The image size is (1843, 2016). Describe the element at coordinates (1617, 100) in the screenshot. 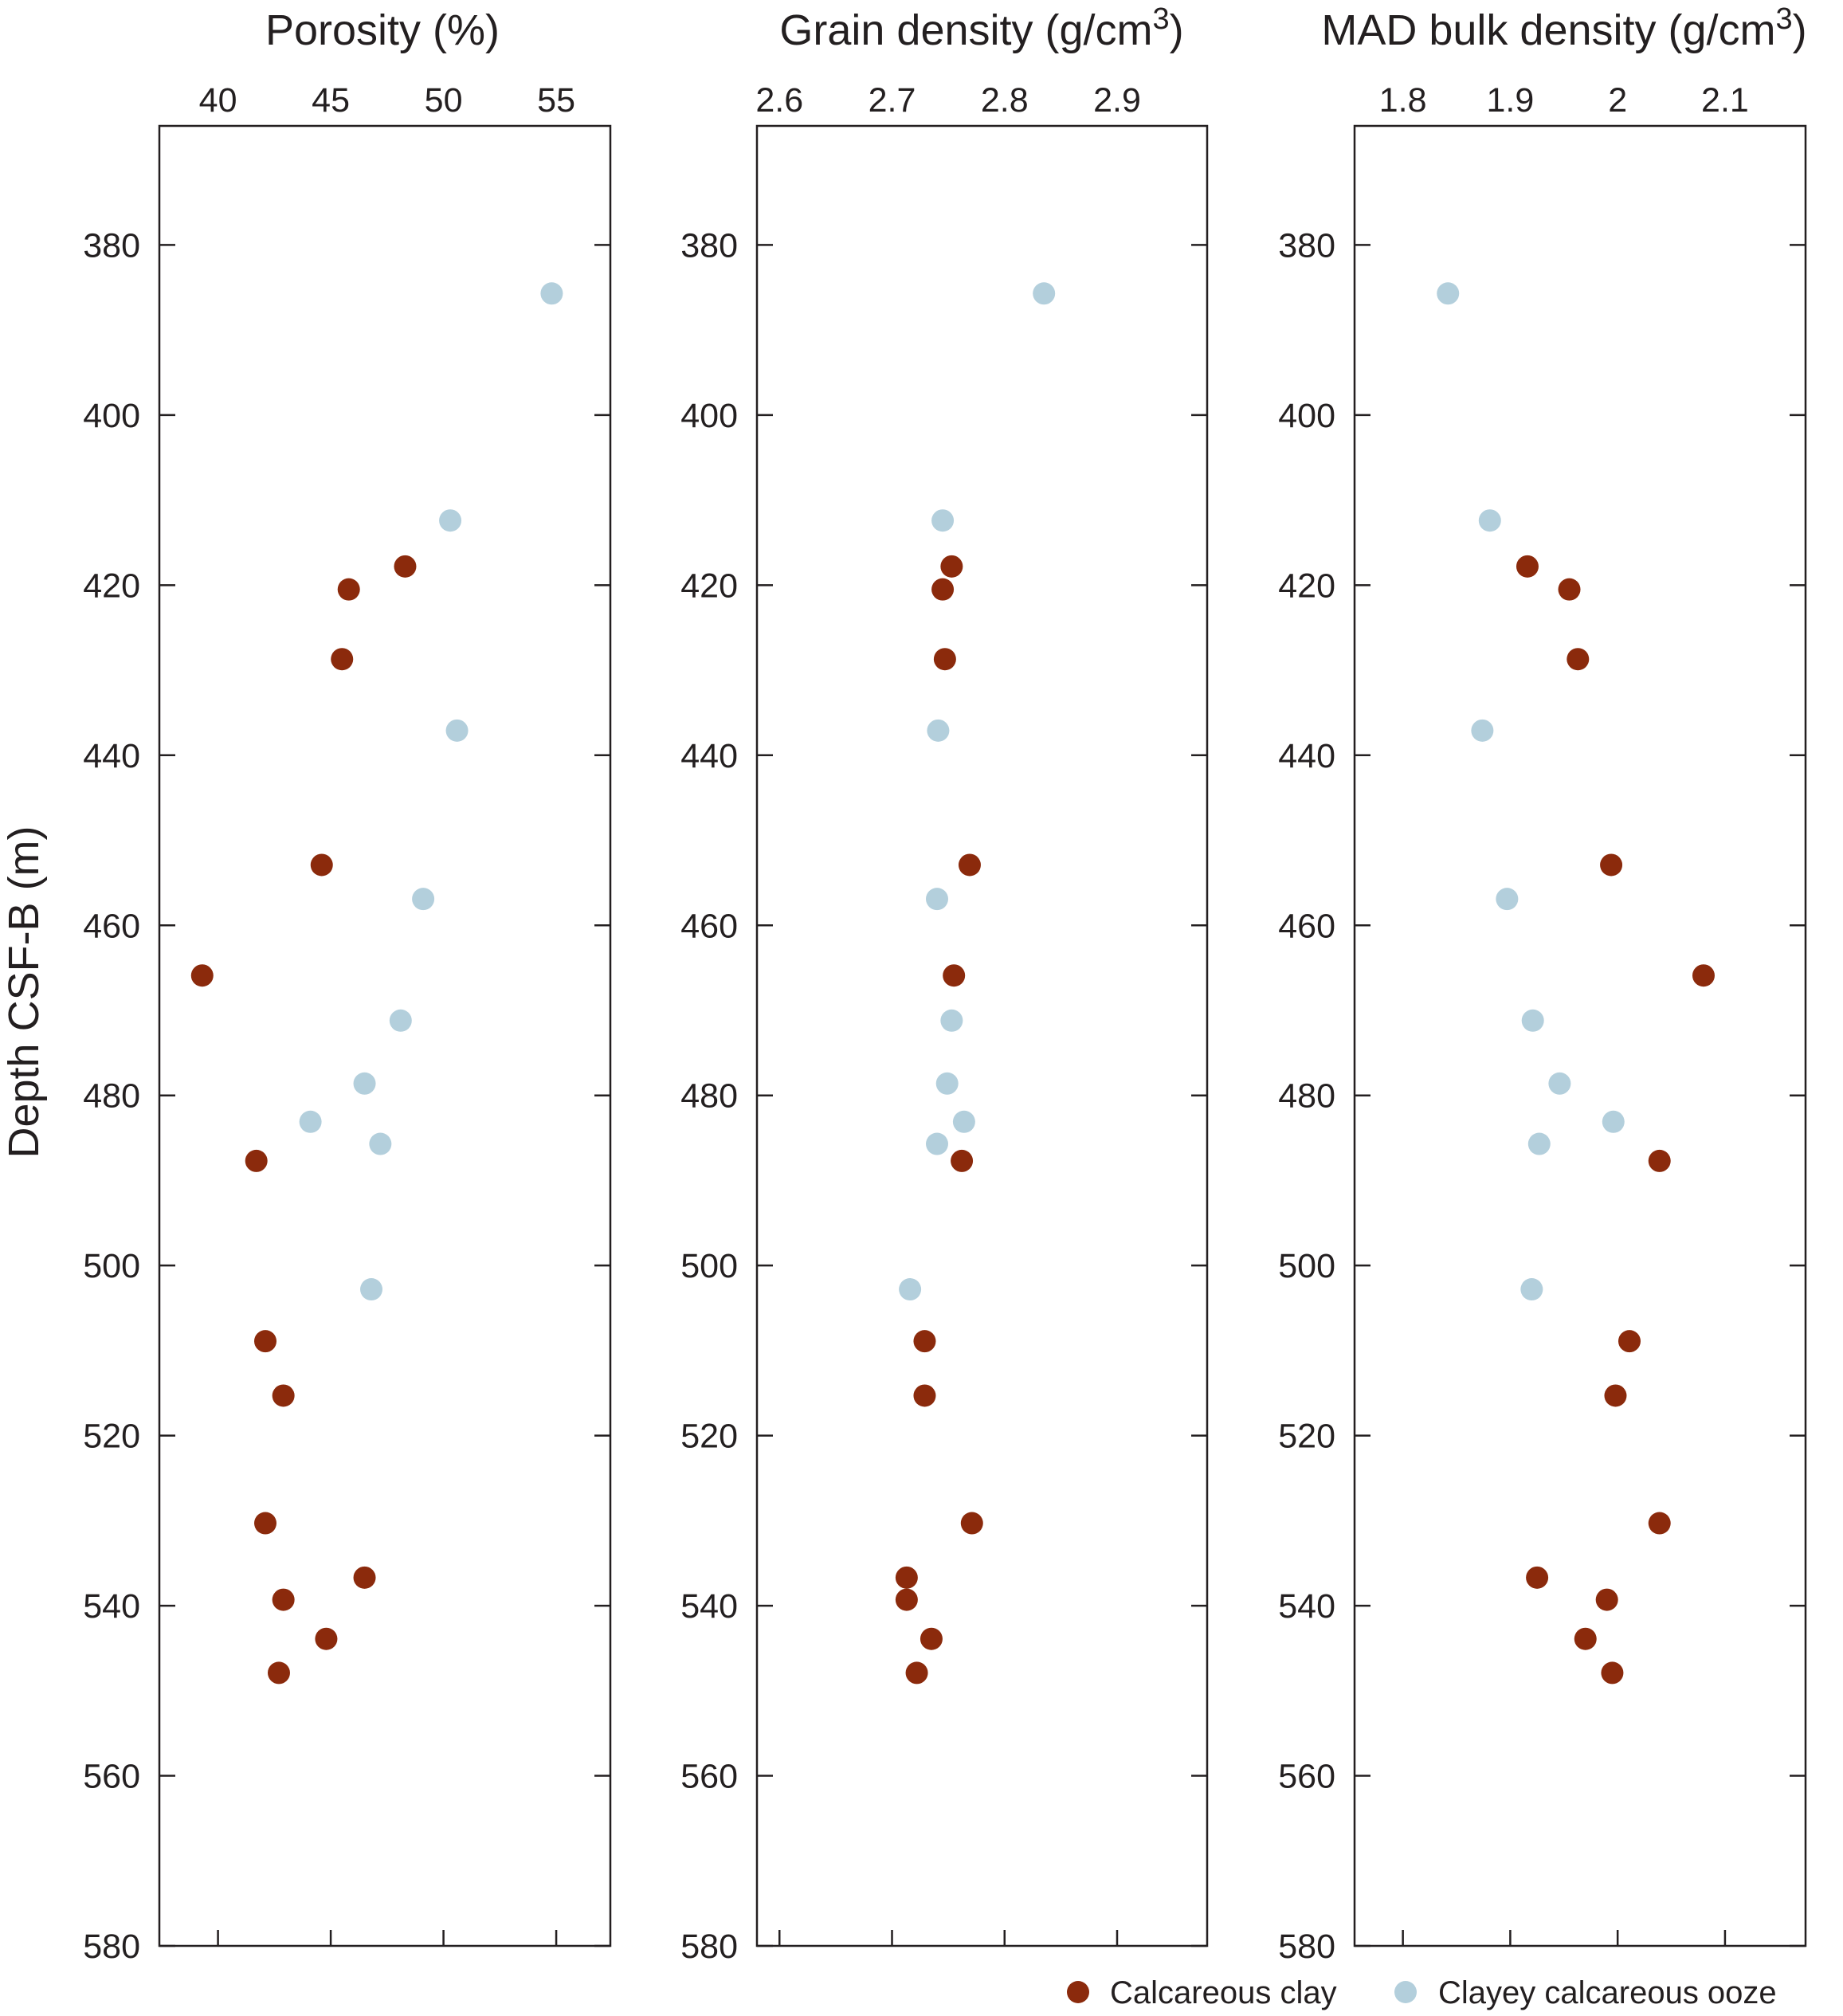

I see `x-tick-label: 2` at that location.